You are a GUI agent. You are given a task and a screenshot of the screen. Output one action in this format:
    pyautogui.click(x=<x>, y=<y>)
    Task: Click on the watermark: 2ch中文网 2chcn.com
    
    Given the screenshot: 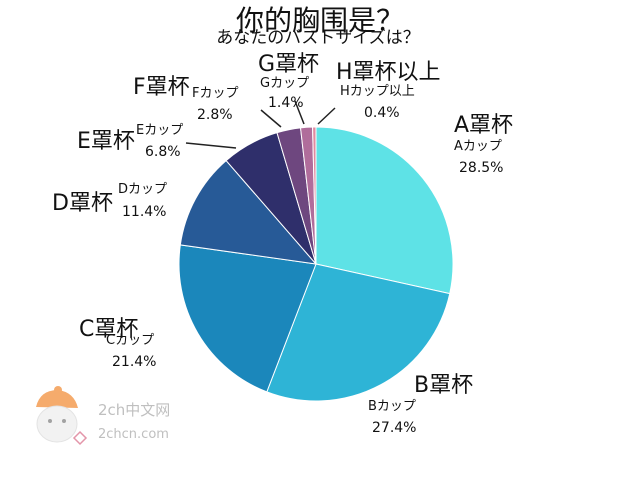 What is the action you would take?
    pyautogui.click(x=103, y=416)
    